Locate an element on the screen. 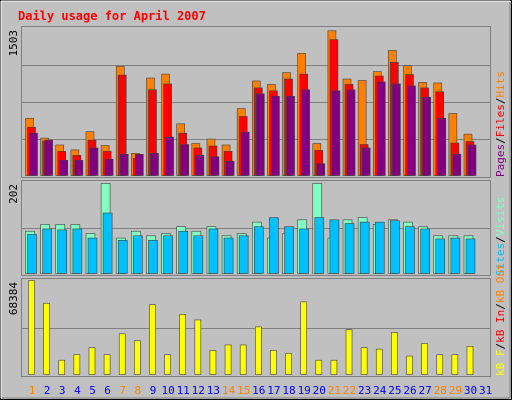 The image size is (512, 400). x-tick-label: 27 is located at coordinates (424, 390).